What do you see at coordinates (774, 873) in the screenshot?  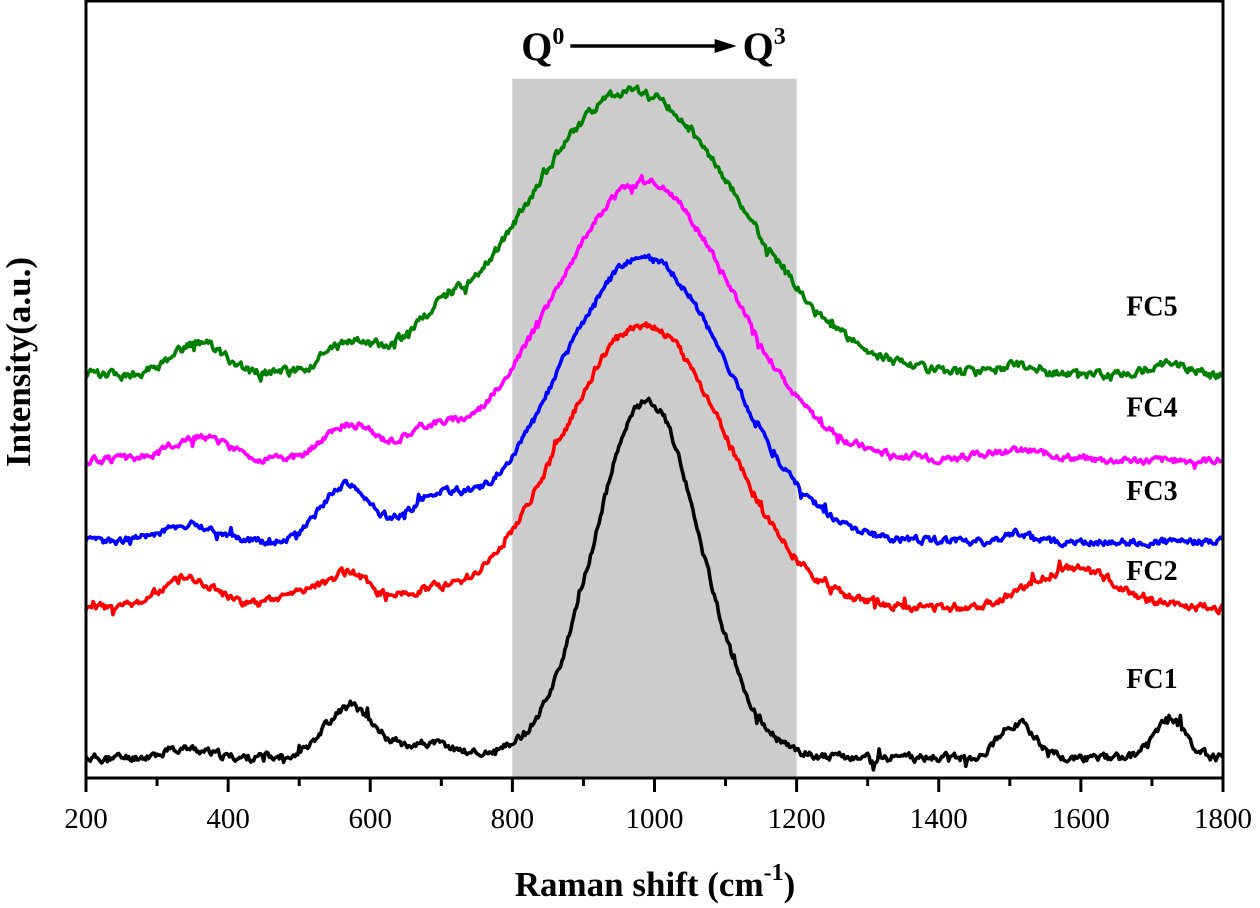 I see `x-axis-title-sup: -1` at bounding box center [774, 873].